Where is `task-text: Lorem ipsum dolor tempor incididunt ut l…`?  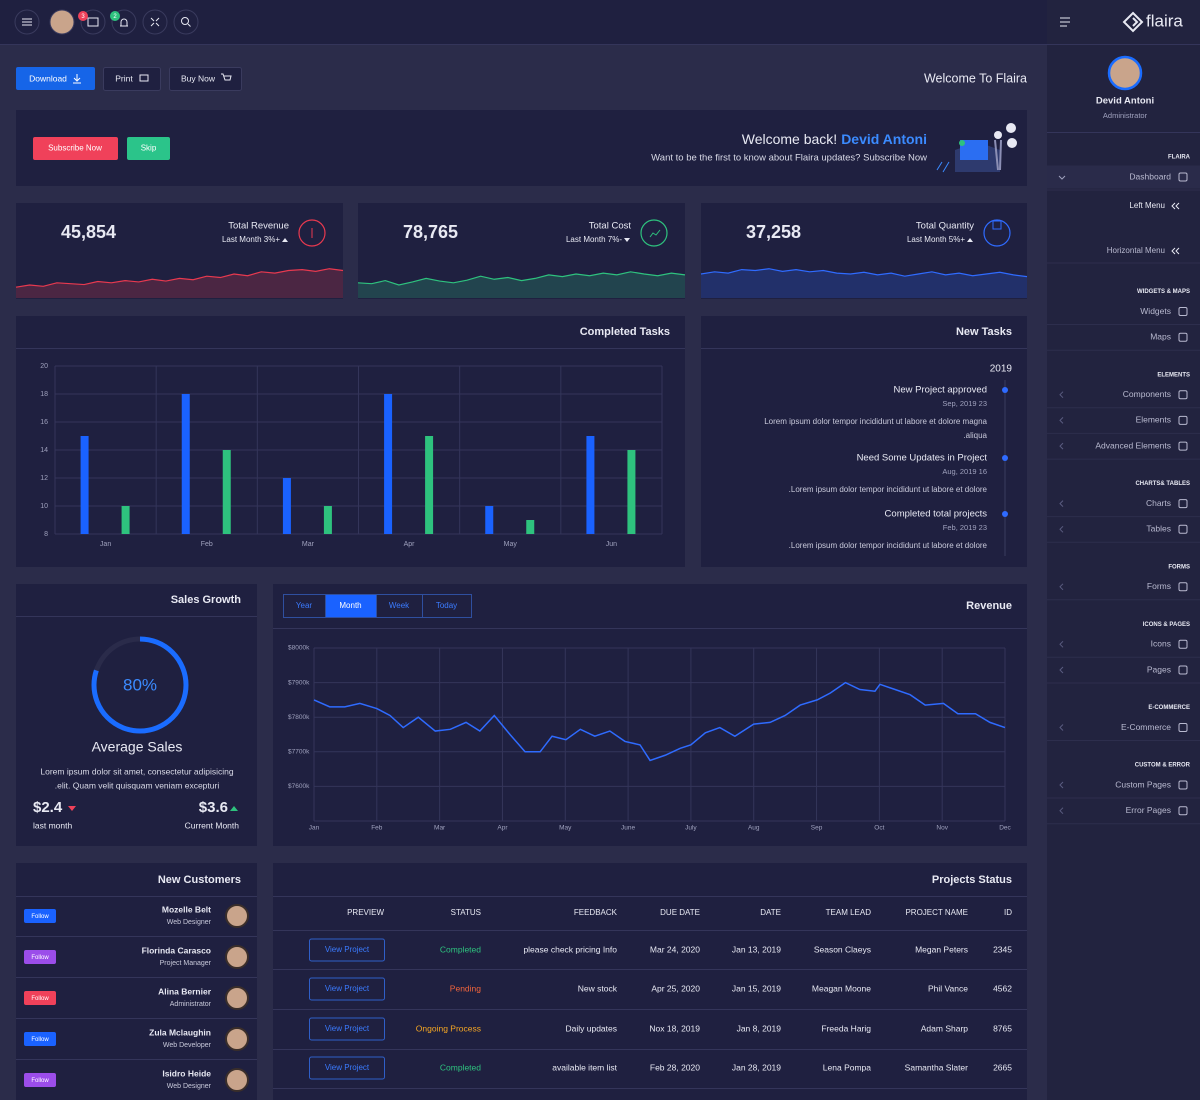
task-text: Lorem ipsum dolor tempor incididunt ut l… is located at coordinates (875, 421).